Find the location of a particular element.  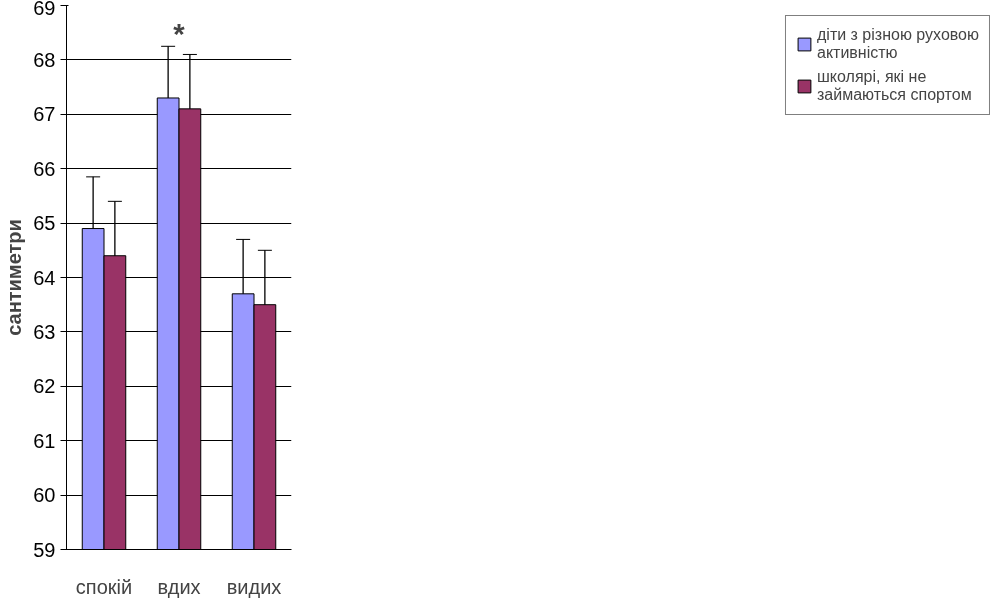

annotation: * is located at coordinates (179, 33).